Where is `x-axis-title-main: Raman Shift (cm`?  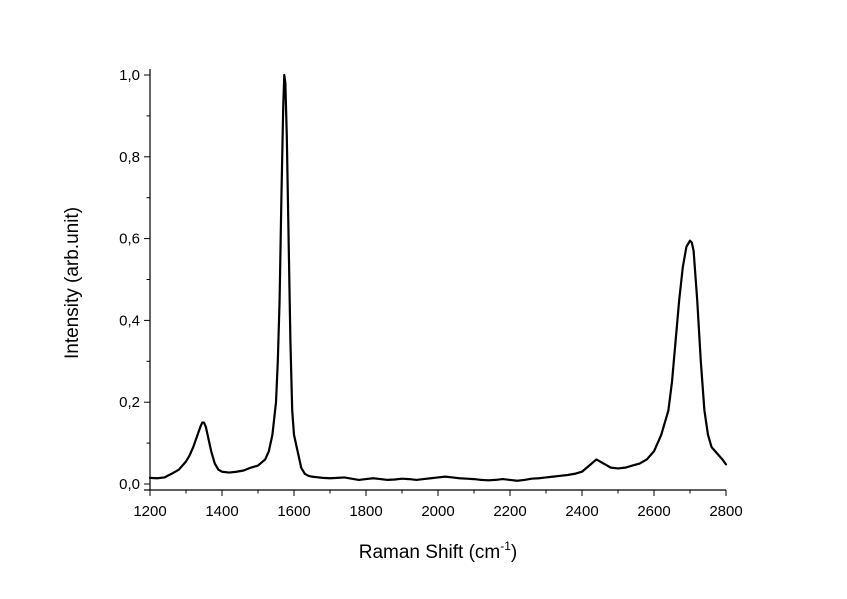
x-axis-title-main: Raman Shift (cm is located at coordinates (429, 552).